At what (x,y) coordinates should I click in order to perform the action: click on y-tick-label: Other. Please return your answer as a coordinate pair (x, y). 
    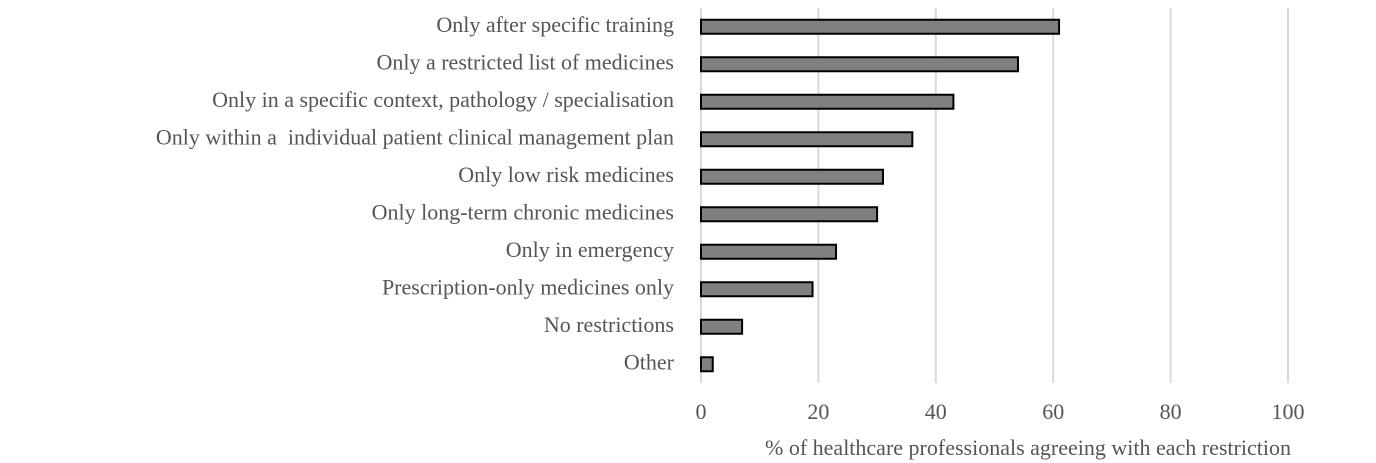
    Looking at the image, I should click on (649, 361).